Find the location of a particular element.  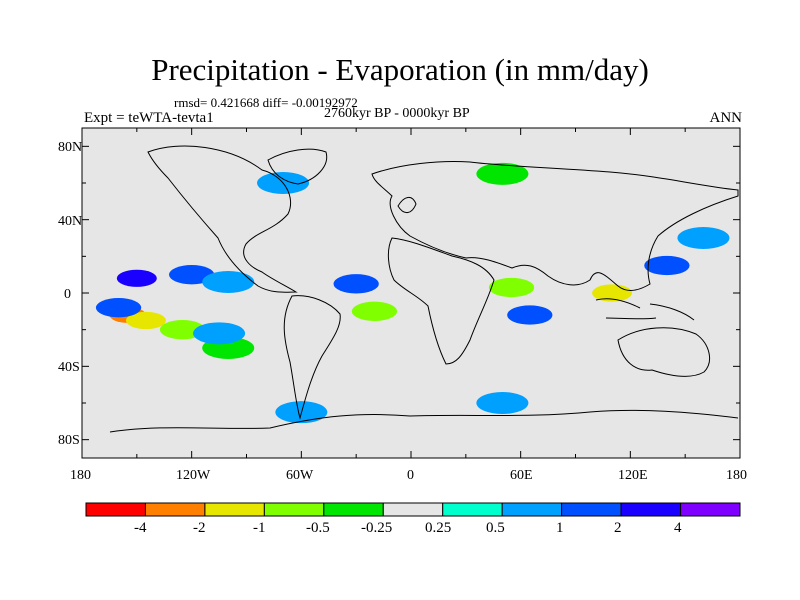

colorbar-label: -4 is located at coordinates (140, 528).